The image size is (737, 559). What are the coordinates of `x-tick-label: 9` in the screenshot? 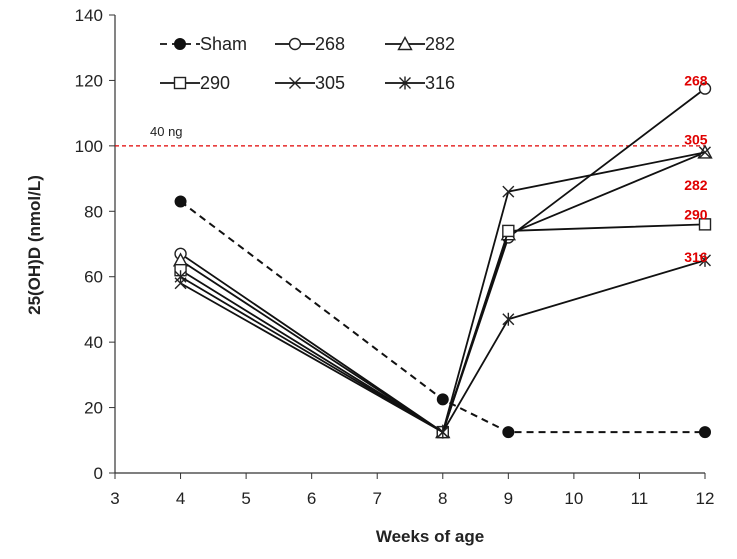 It's located at (508, 498).